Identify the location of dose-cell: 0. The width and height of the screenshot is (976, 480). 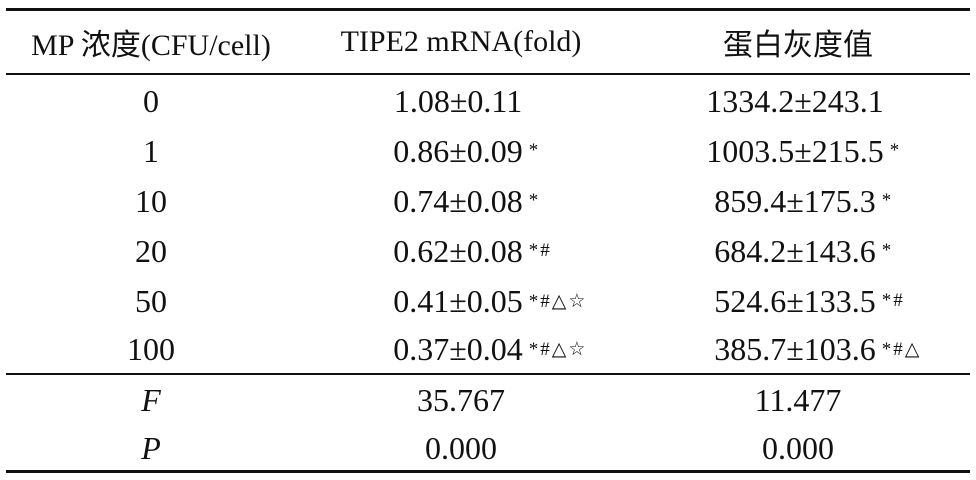
(151, 100).